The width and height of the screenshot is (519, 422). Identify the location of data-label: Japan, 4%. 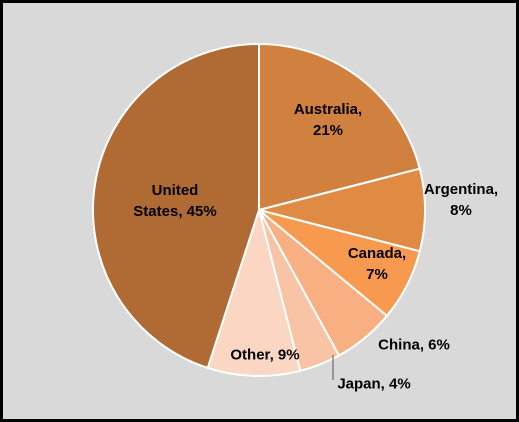
(374, 384).